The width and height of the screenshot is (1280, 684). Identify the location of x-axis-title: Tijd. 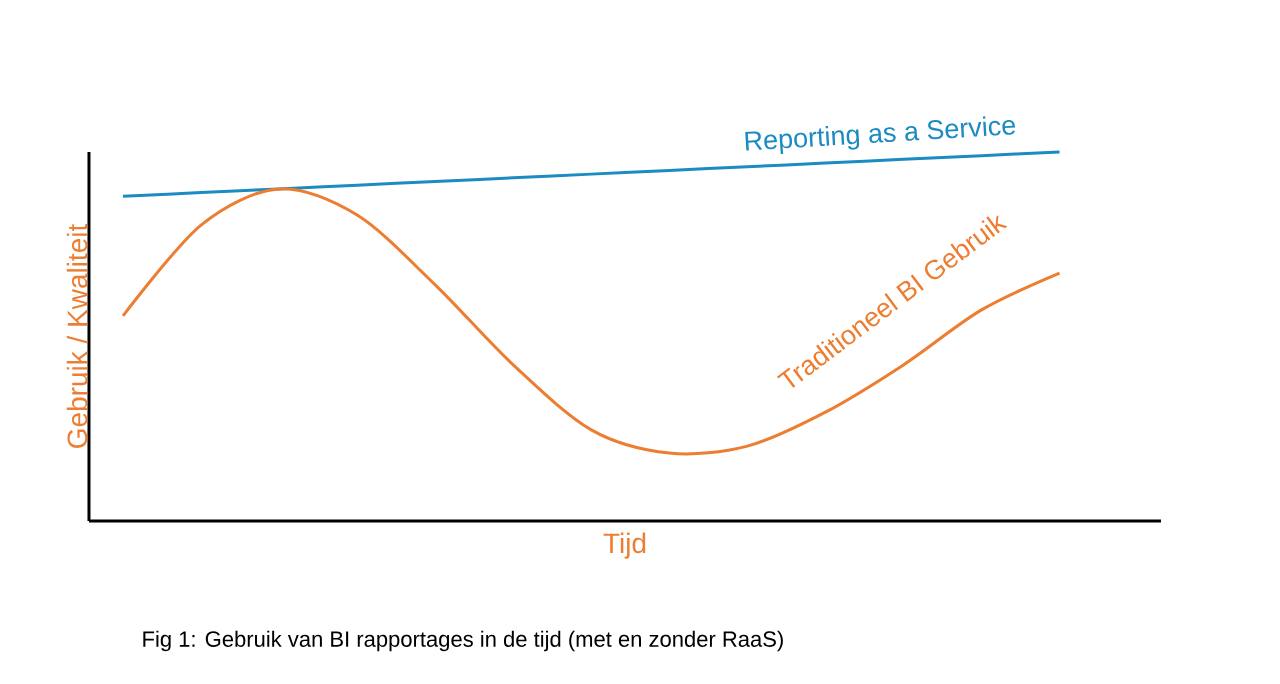
(624, 545).